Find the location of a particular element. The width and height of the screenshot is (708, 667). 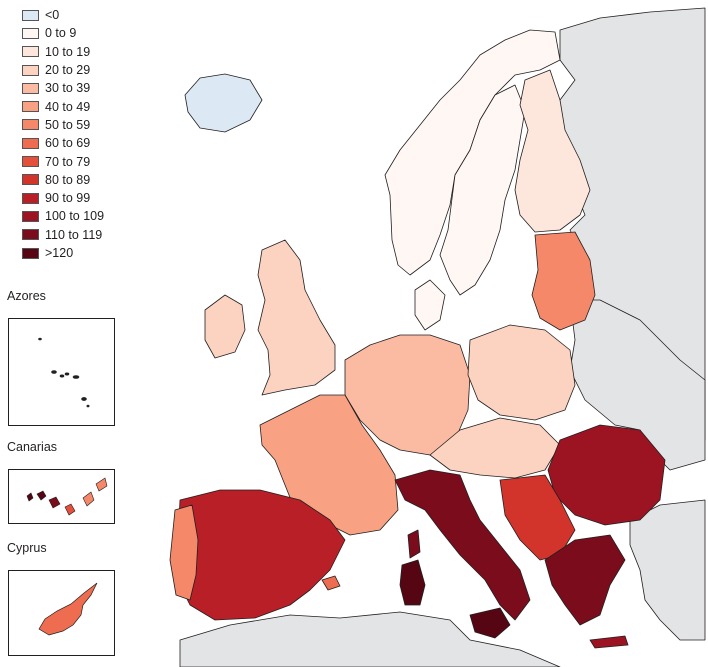

region-norway is located at coordinates (472, 152).